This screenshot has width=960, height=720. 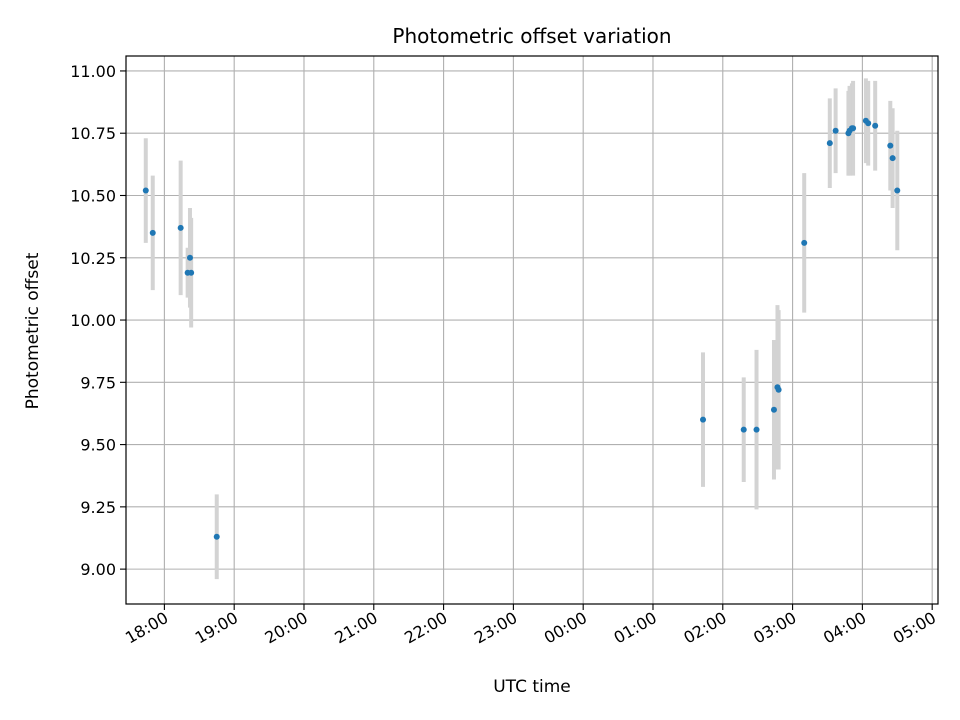 I want to click on y-tick-label: 10.75, so click(x=93, y=133).